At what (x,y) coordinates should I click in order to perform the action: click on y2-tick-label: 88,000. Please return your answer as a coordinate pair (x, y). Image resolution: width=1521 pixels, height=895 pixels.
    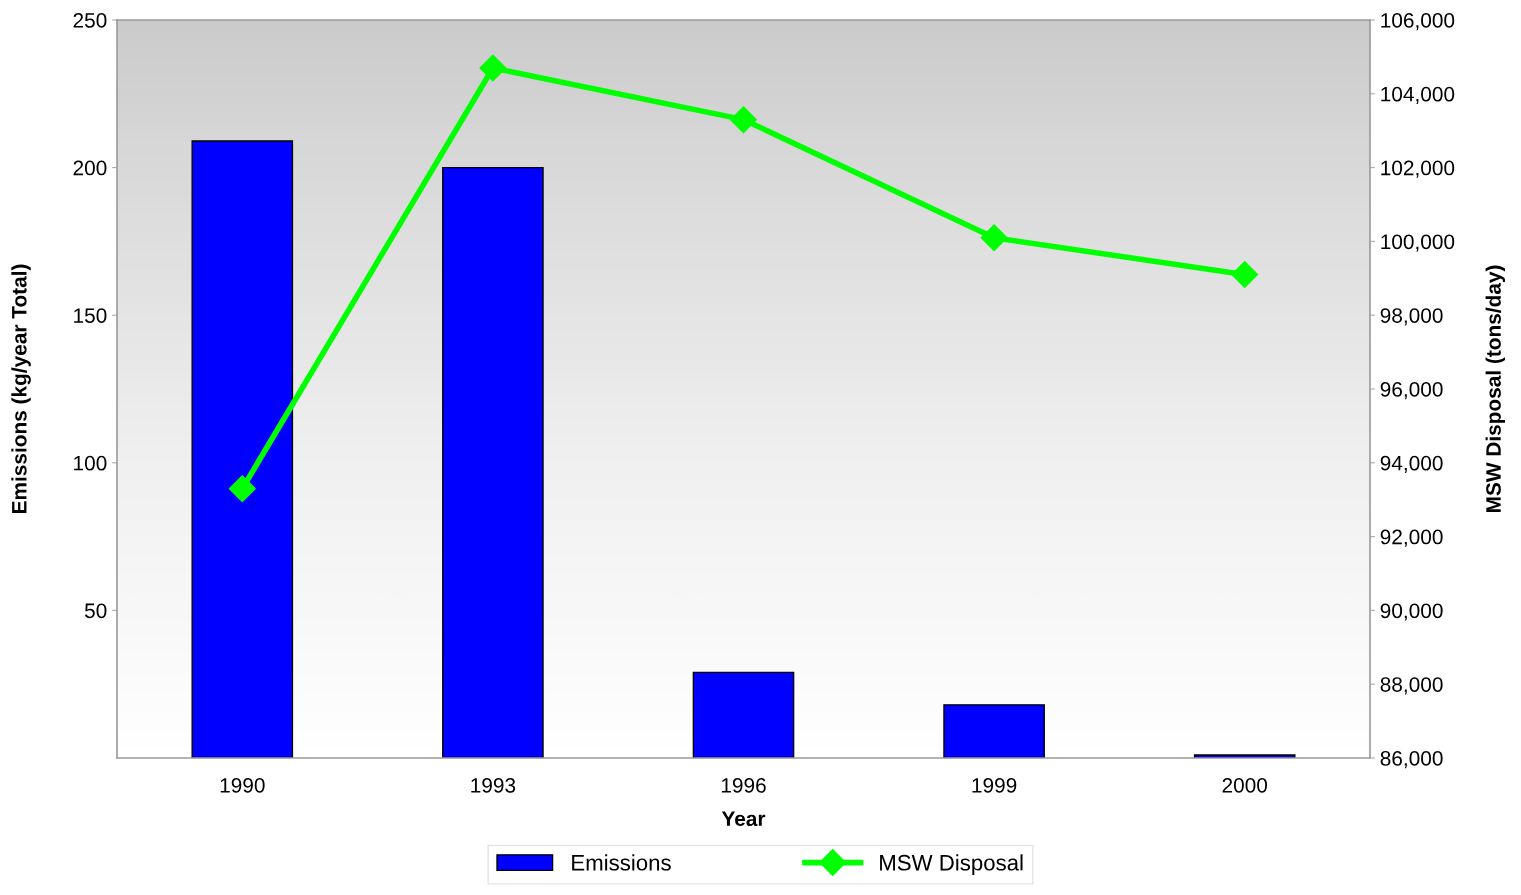
    Looking at the image, I should click on (1411, 686).